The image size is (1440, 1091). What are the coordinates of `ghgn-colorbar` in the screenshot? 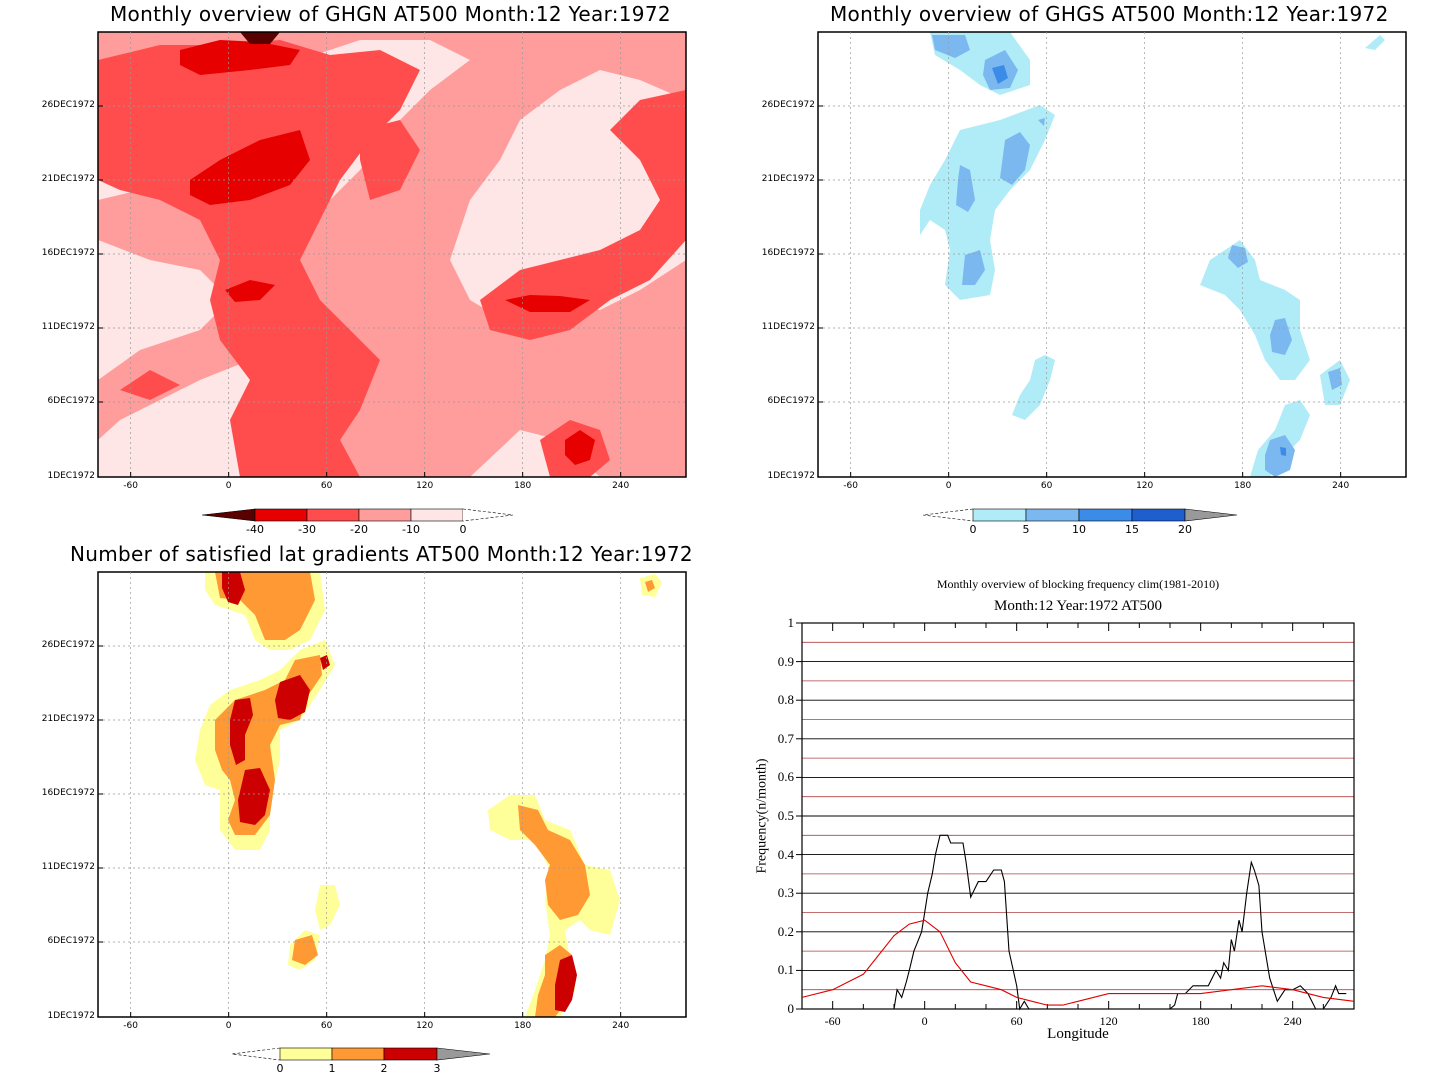 It's located at (357, 515).